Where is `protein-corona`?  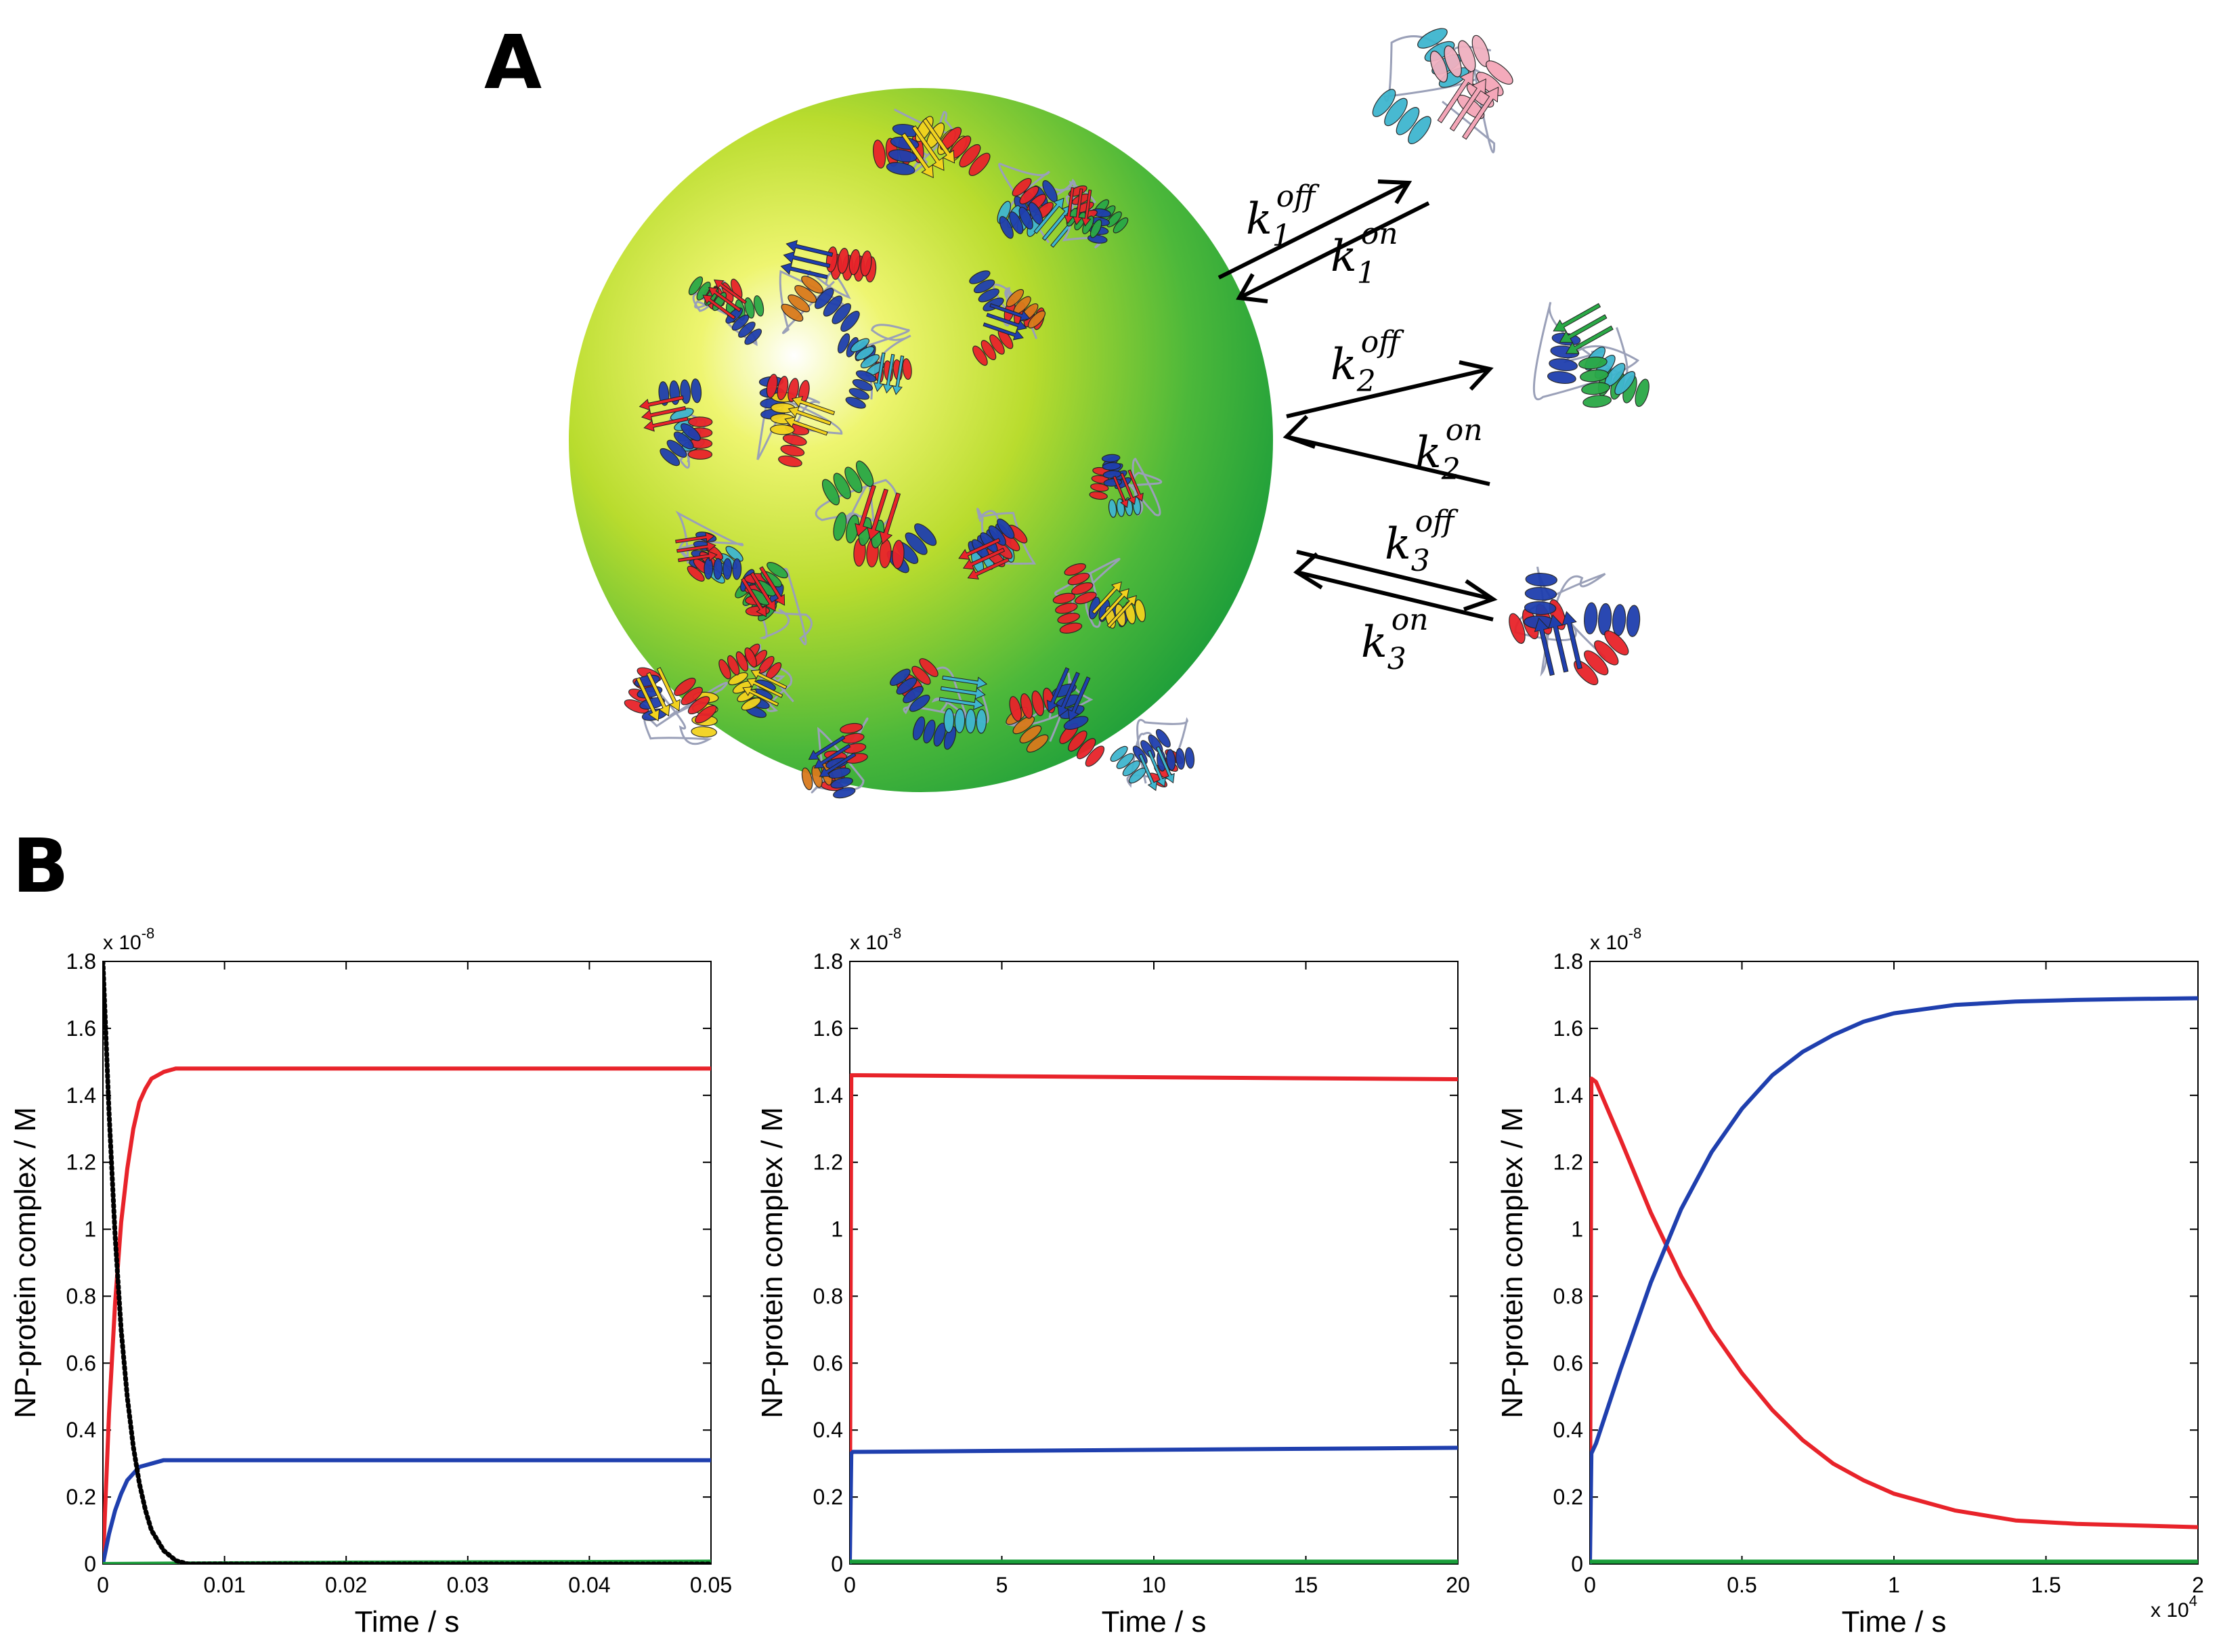
protein-corona is located at coordinates (909, 453).